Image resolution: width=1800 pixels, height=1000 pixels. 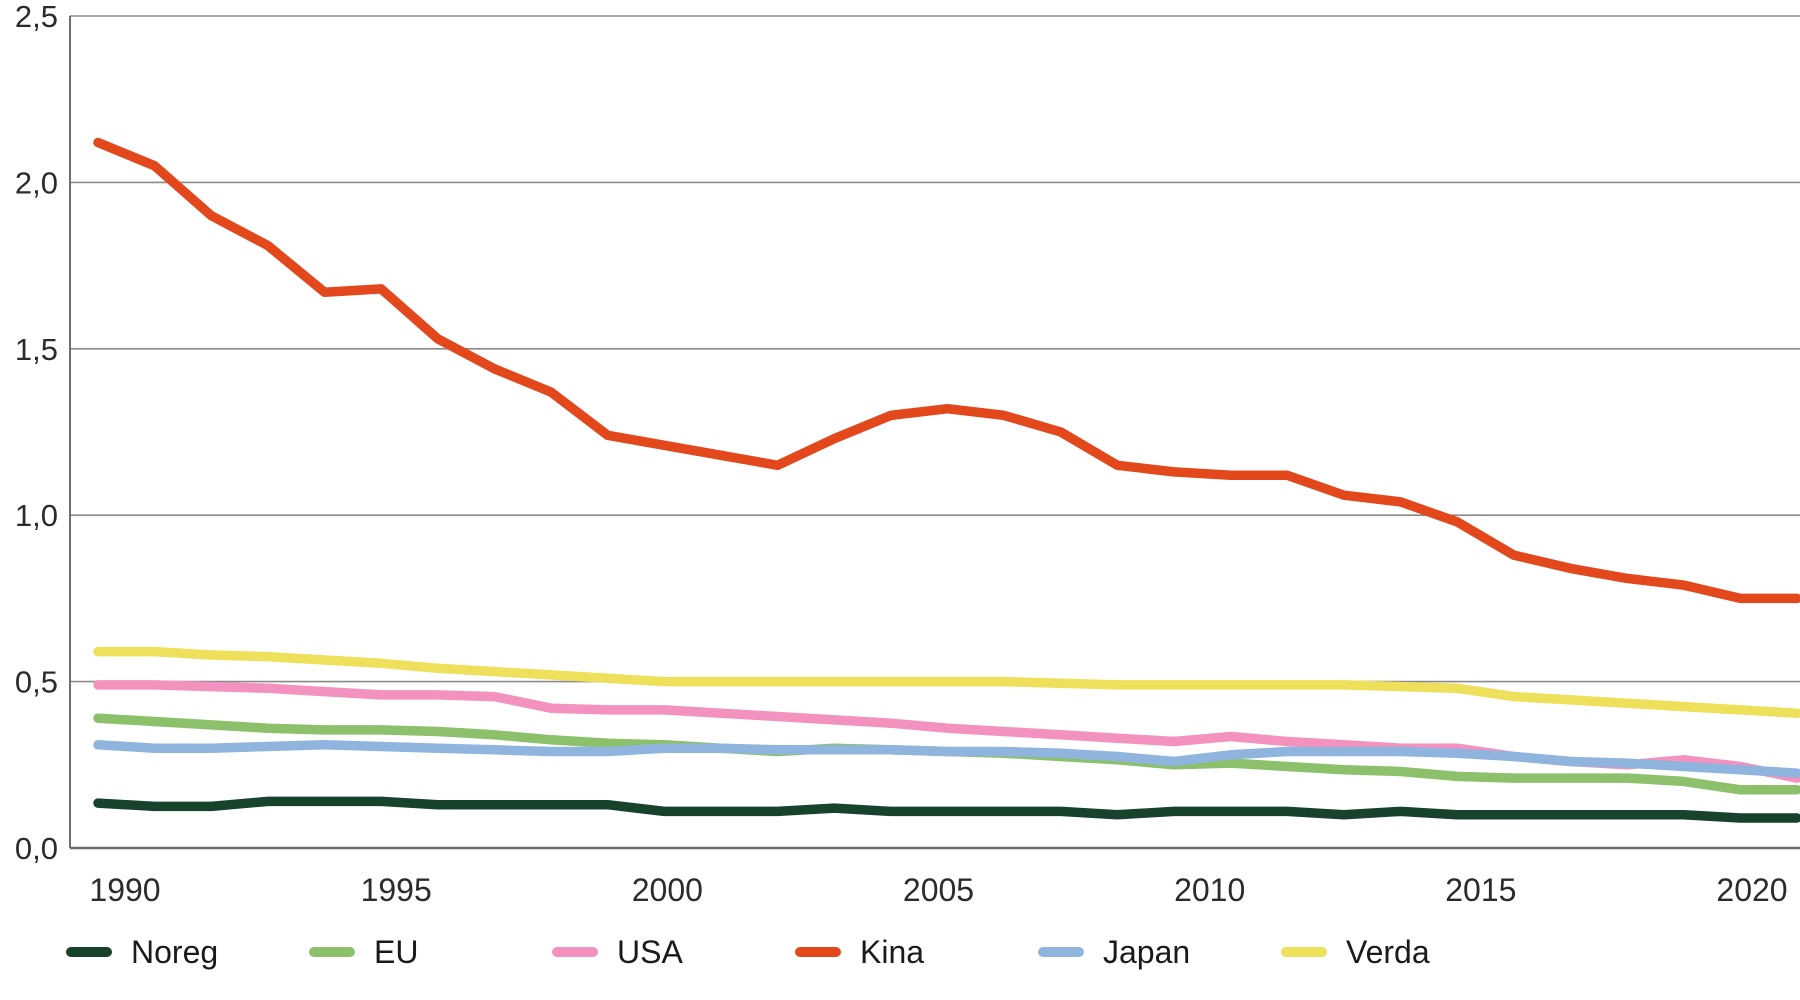 I want to click on legend-item-noreg: Noreg, so click(x=187, y=952).